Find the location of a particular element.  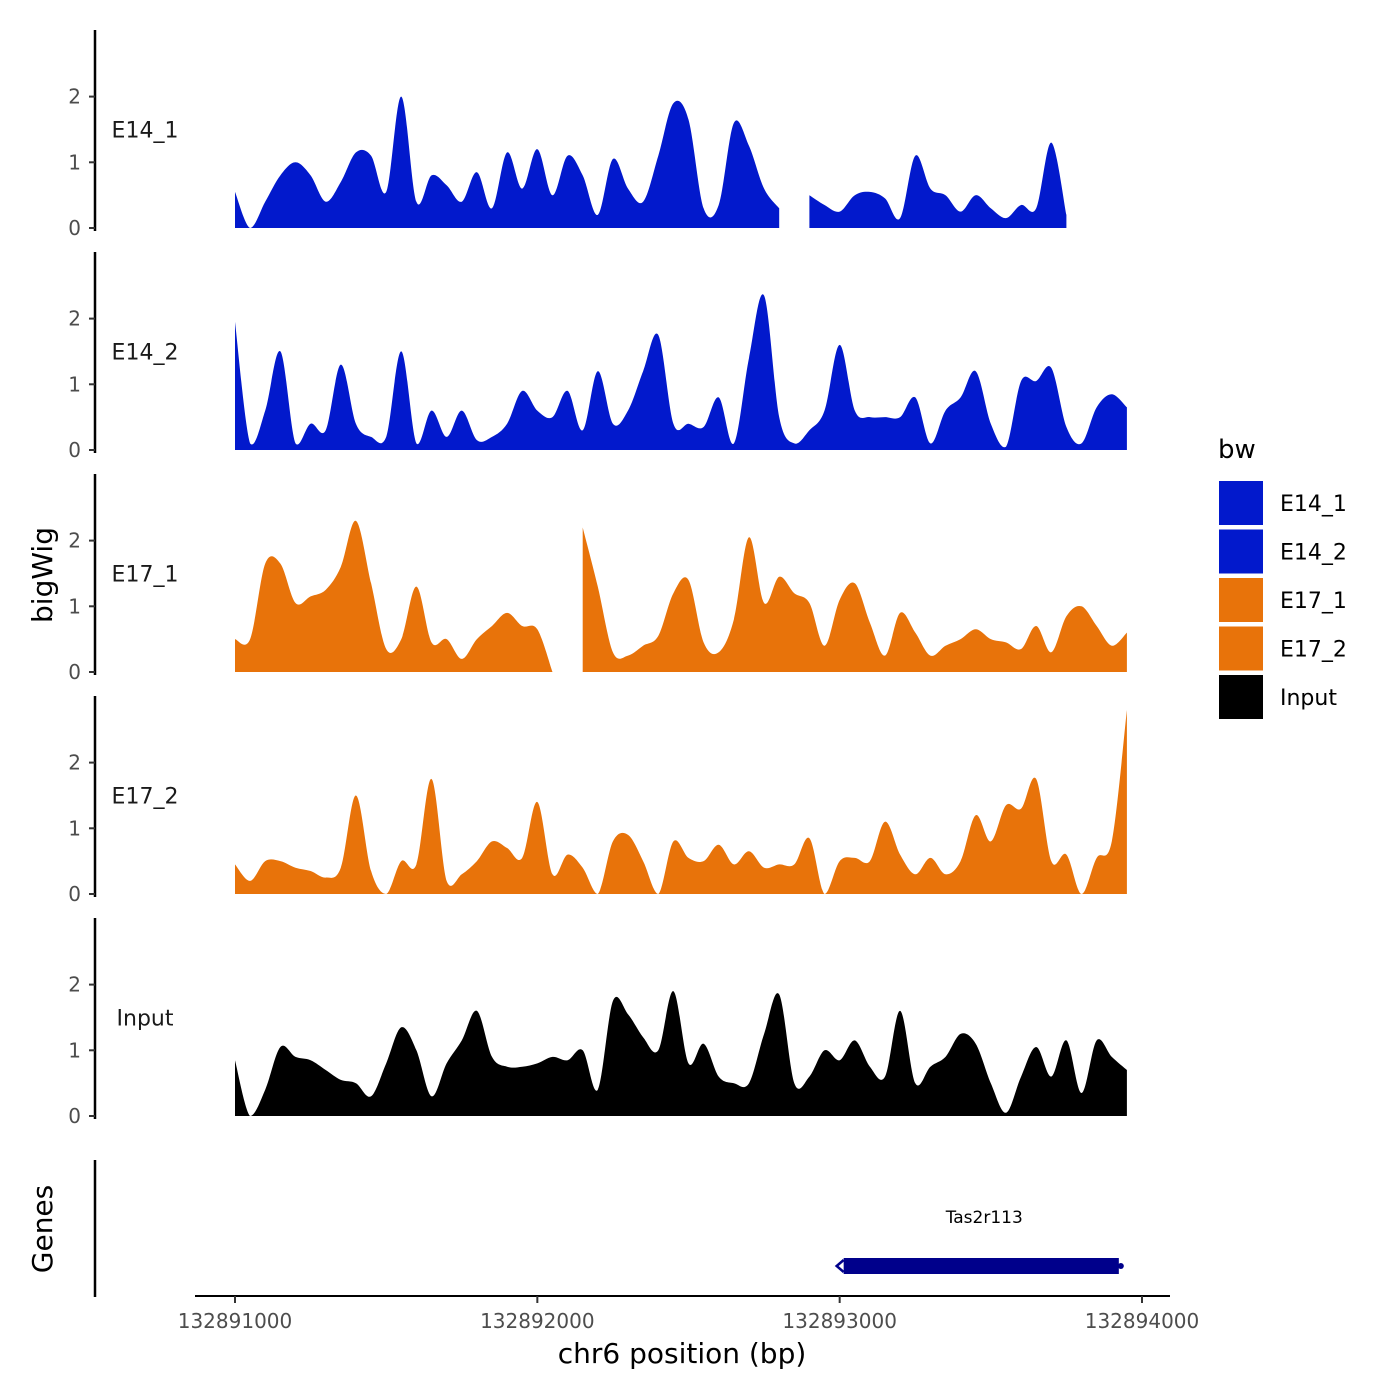

gene-label: Tas2r113 is located at coordinates (984, 1218).